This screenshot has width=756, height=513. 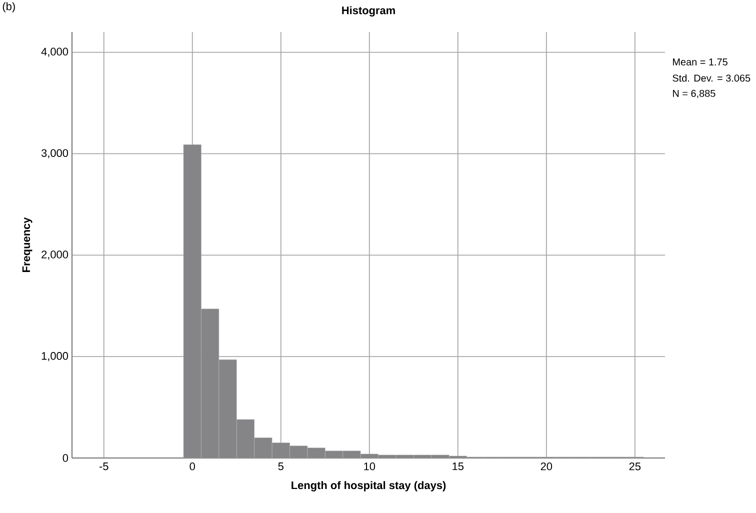 What do you see at coordinates (370, 466) in the screenshot?
I see `x-tick-label: 10` at bounding box center [370, 466].